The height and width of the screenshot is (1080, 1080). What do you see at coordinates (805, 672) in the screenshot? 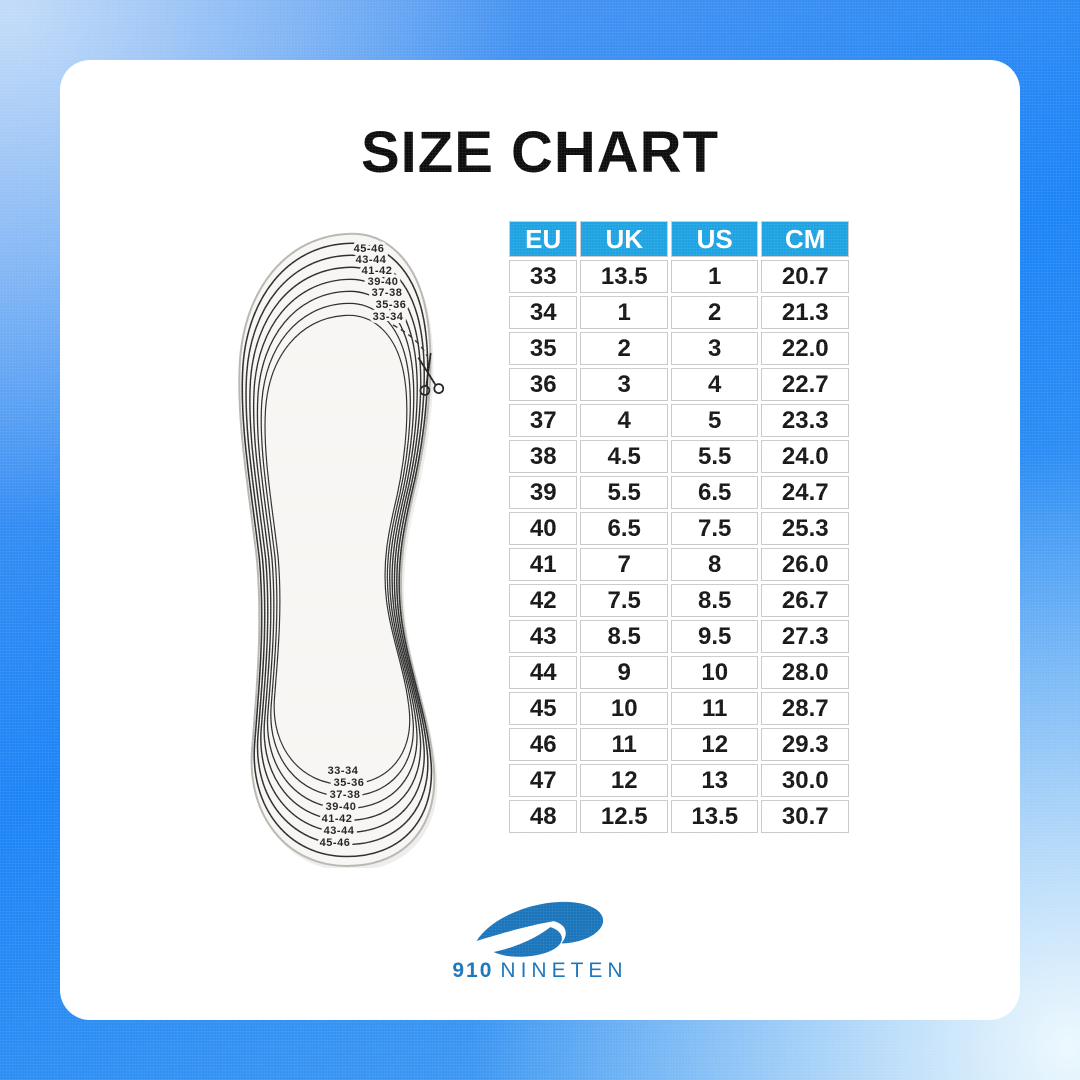
I see `table-cell: 28.0` at bounding box center [805, 672].